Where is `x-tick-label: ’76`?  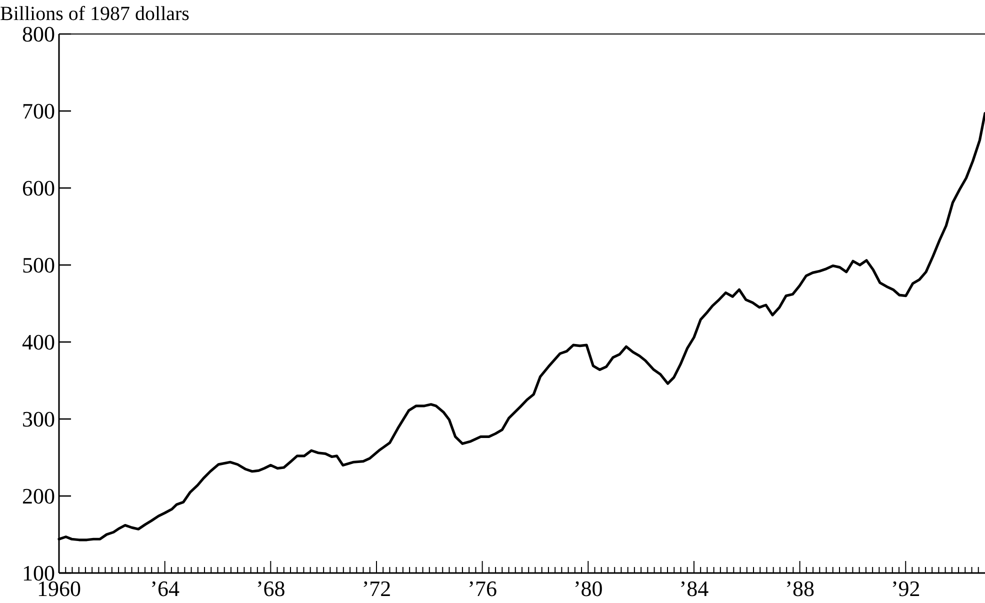
x-tick-label: ’76 is located at coordinates (482, 588).